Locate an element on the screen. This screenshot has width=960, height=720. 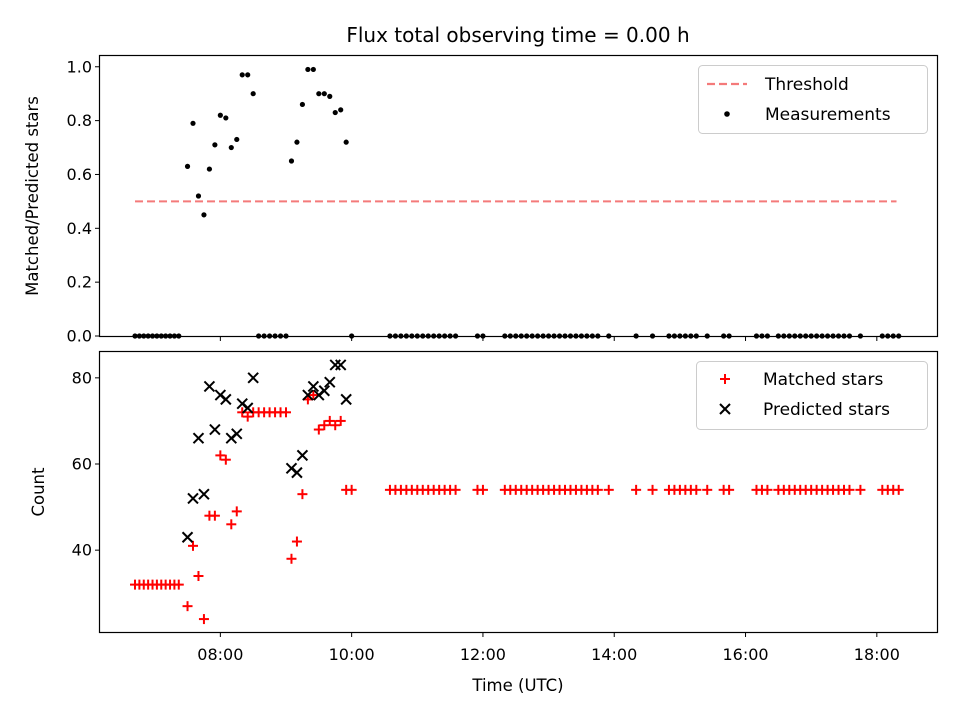
legend-predicted-swatch is located at coordinates (725, 409).